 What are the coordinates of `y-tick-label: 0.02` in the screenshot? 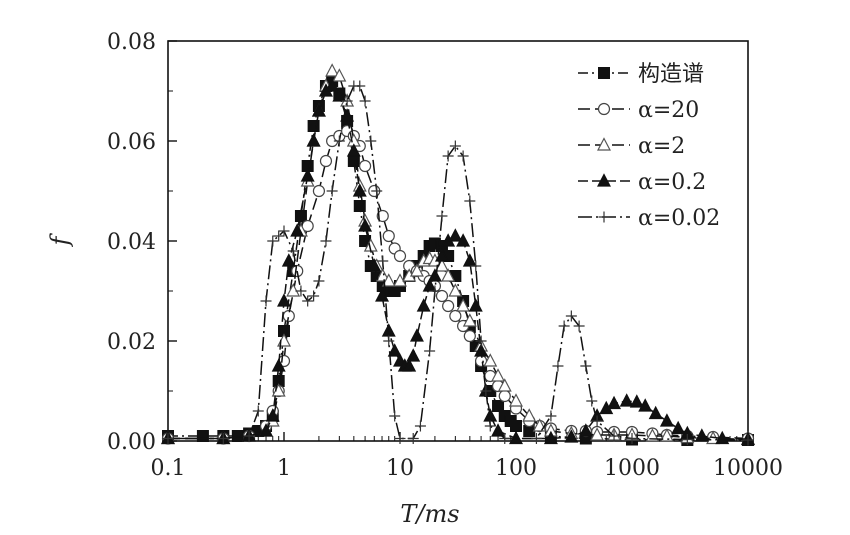 It's located at (131, 342).